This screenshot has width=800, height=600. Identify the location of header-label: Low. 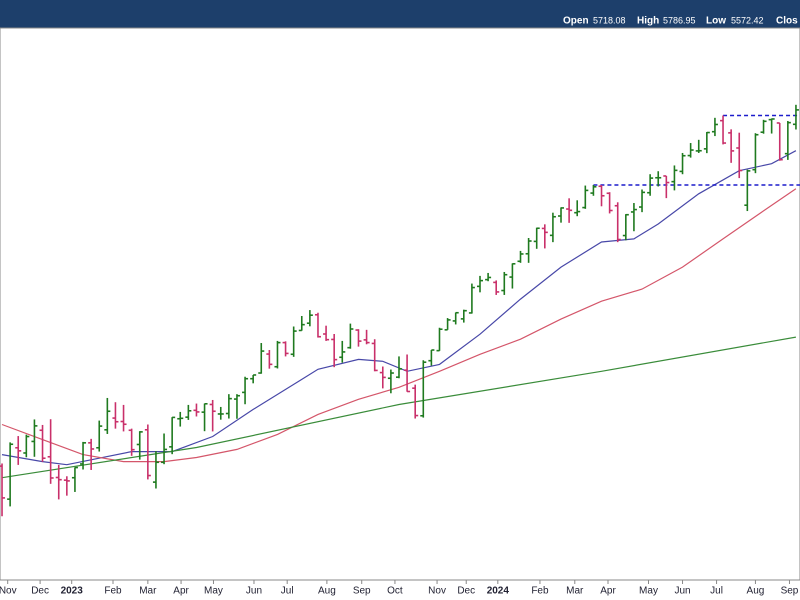
(716, 21).